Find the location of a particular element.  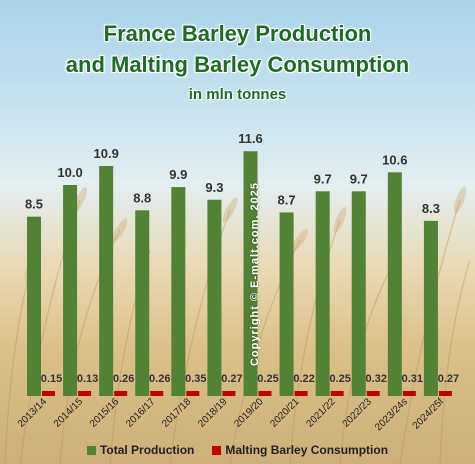

x-tick-label: 2016/17 is located at coordinates (141, 413).